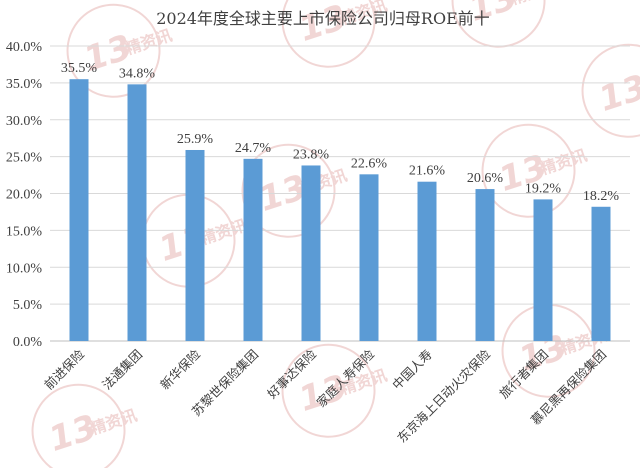 This screenshot has width=640, height=468. Describe the element at coordinates (24, 158) in the screenshot. I see `y-tick-label: 25.0%` at that location.